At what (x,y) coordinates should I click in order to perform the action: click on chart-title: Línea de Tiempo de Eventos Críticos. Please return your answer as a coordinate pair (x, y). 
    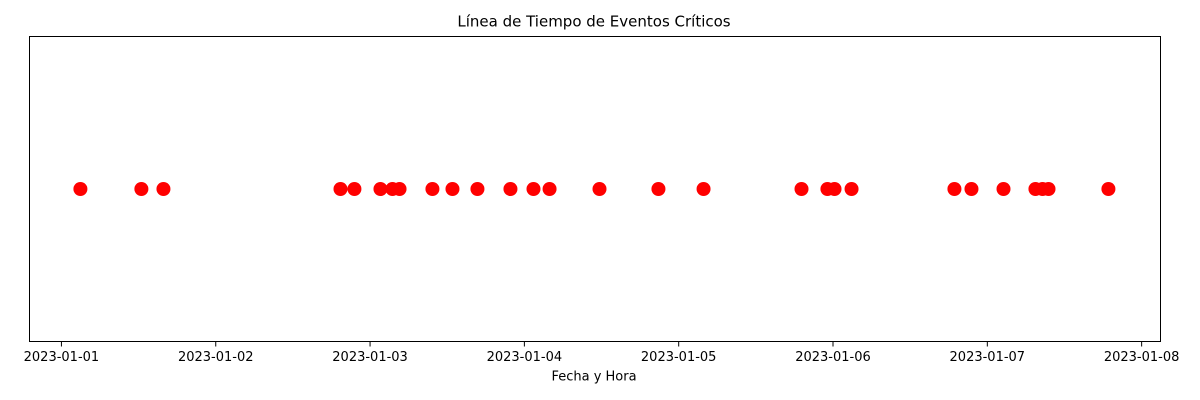
    Looking at the image, I should click on (593, 22).